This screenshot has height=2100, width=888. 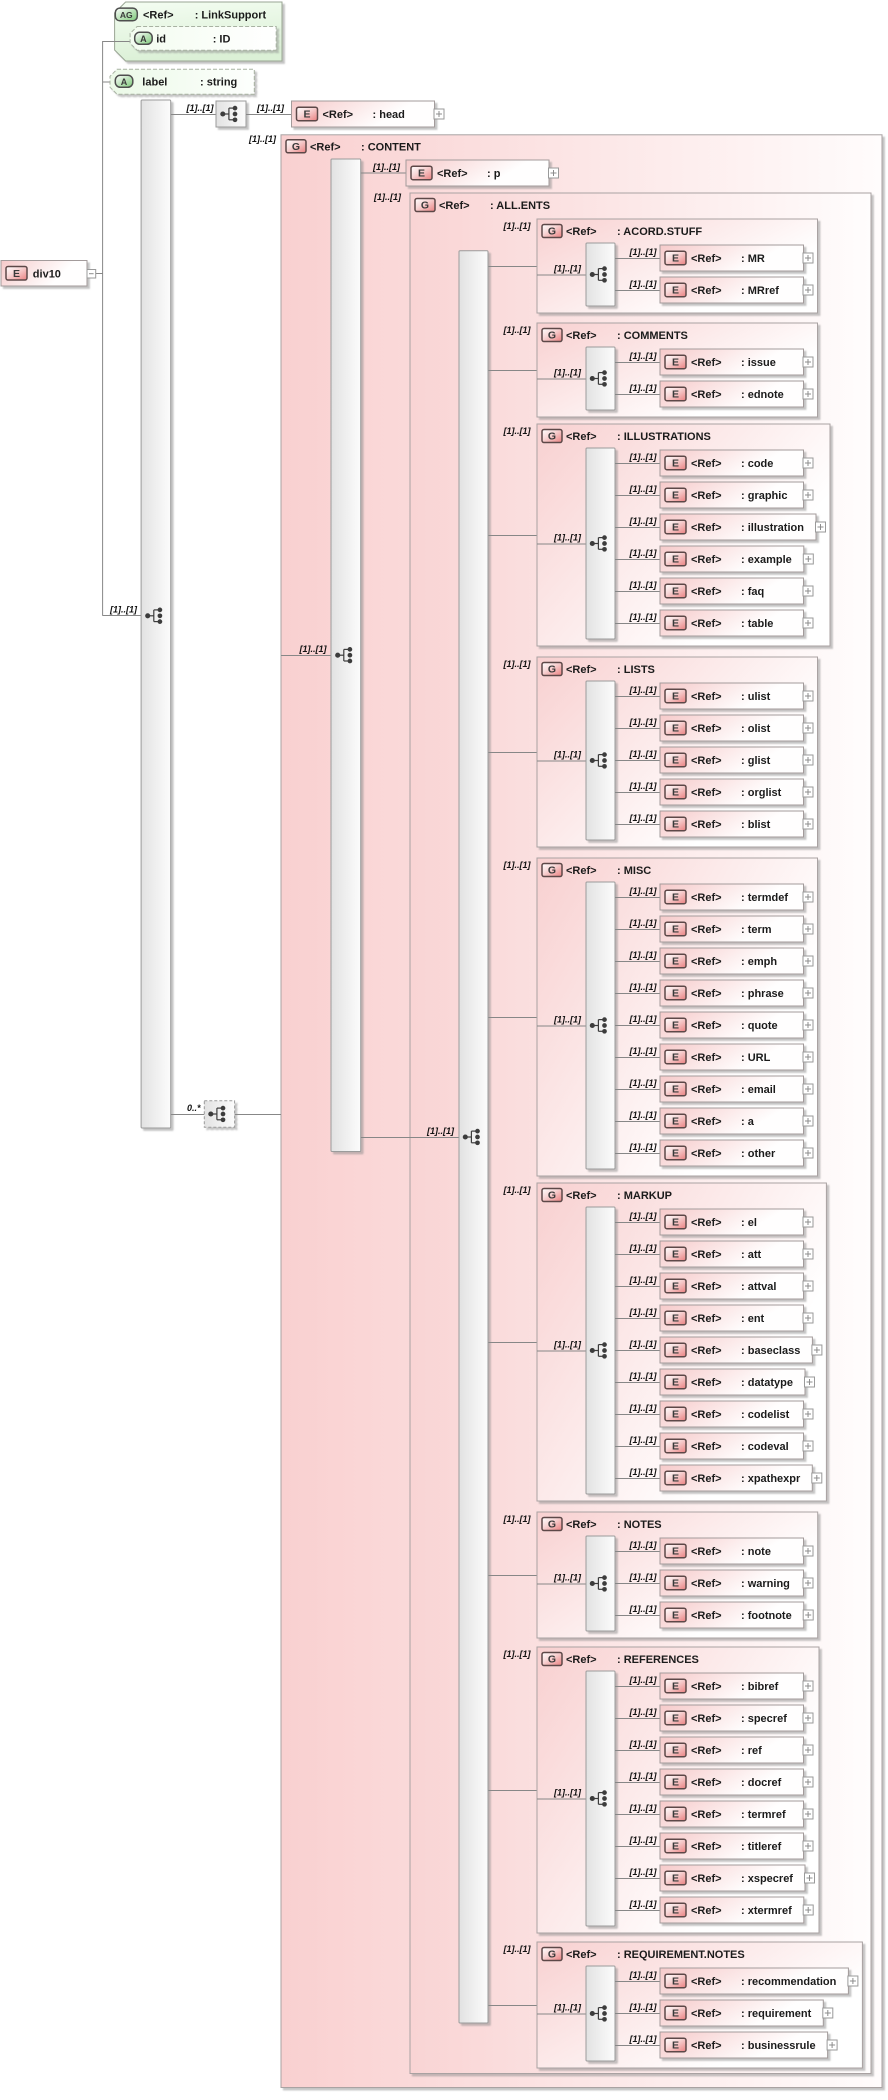 I want to click on svg-text:: code: : code, so click(x=757, y=464).